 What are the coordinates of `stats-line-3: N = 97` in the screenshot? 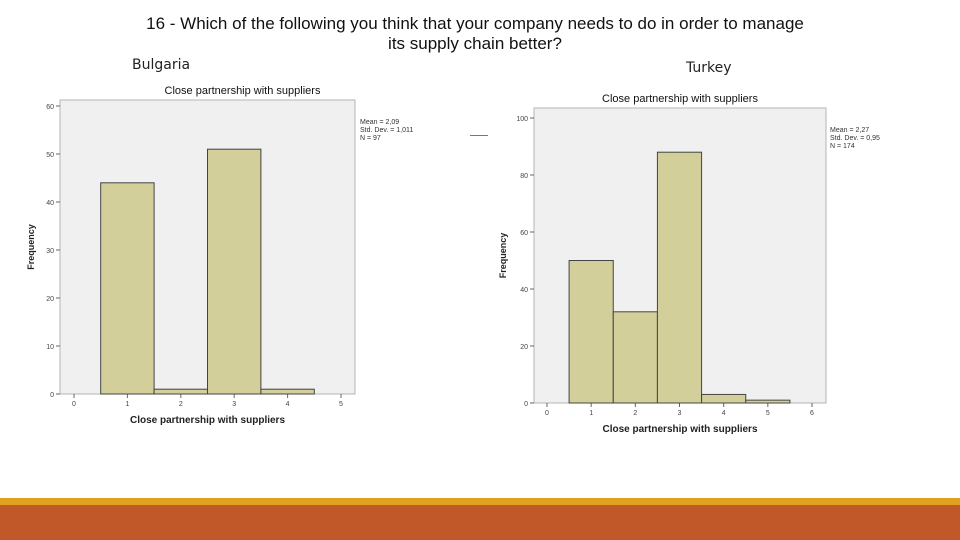 It's located at (370, 138).